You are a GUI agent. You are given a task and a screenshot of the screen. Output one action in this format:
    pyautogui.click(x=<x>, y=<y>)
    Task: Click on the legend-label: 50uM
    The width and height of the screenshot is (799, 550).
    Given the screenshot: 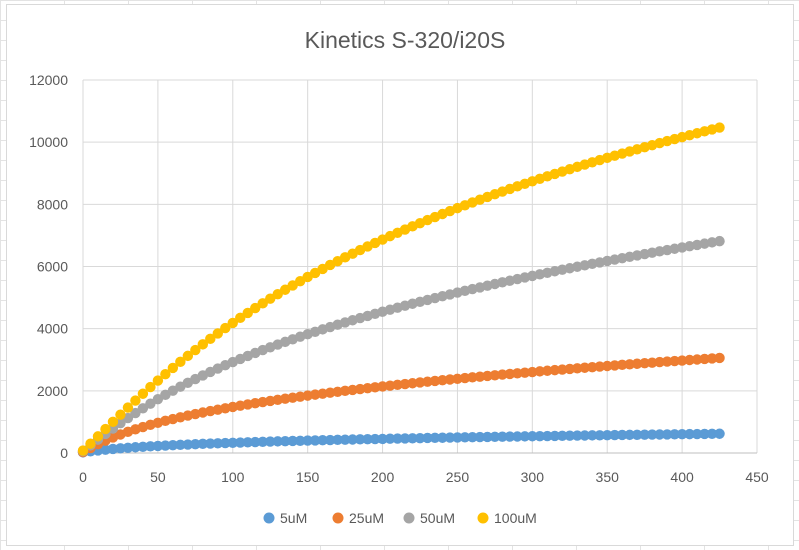 What is the action you would take?
    pyautogui.click(x=437, y=518)
    